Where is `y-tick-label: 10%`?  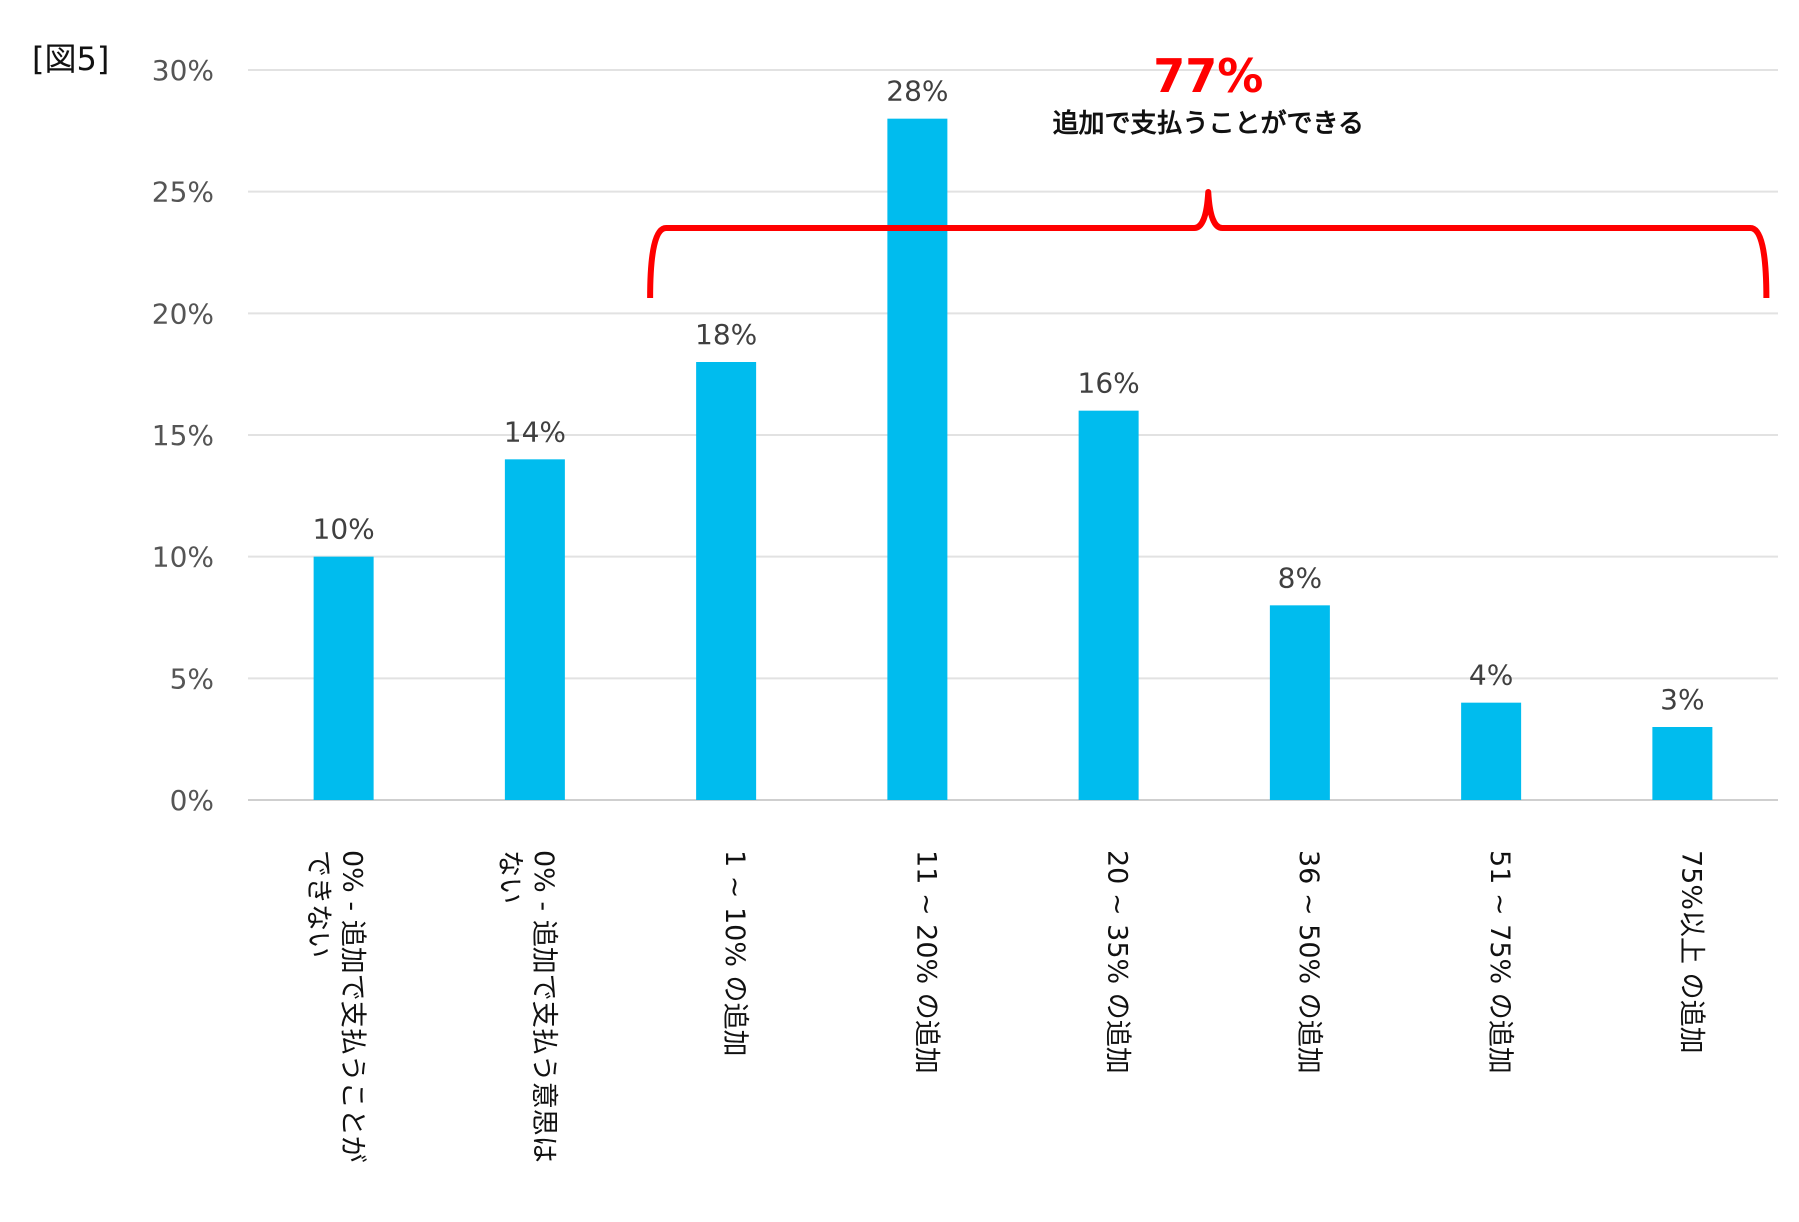 y-tick-label: 10% is located at coordinates (183, 557).